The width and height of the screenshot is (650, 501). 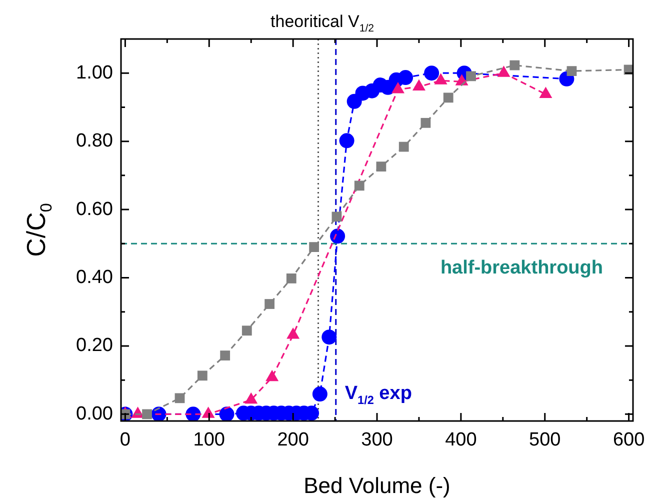 I want to click on y-tick-label: 0.20, so click(x=94, y=345).